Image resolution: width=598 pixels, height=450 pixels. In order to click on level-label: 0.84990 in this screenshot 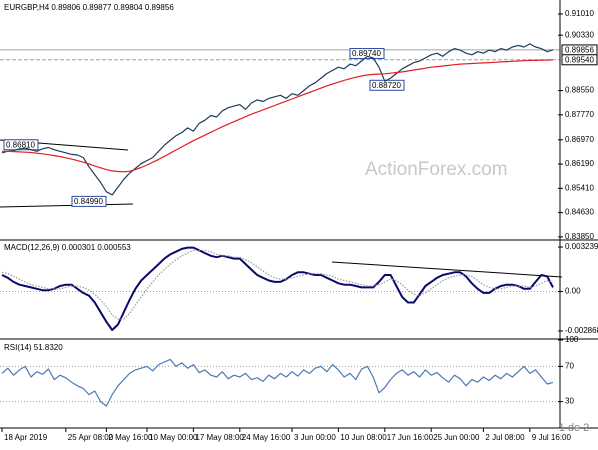, I will do `click(88, 201)`.